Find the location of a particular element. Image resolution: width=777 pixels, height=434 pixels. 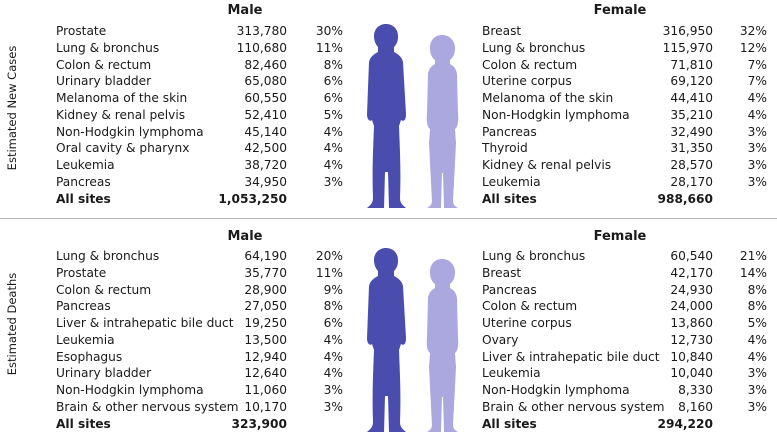

case-count: 313,780 is located at coordinates (261, 31).